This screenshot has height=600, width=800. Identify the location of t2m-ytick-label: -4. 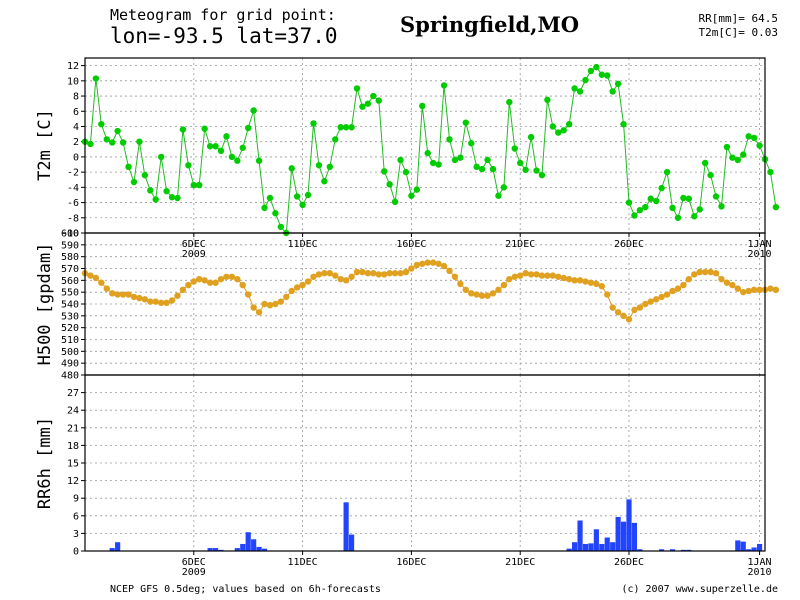
(73, 188).